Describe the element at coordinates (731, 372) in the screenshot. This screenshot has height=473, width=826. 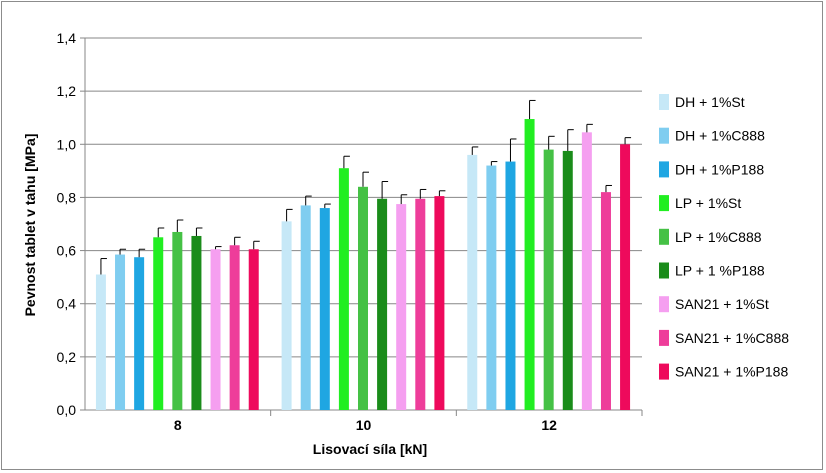
I see `legend-label: SAN21 + 1%P188` at that location.